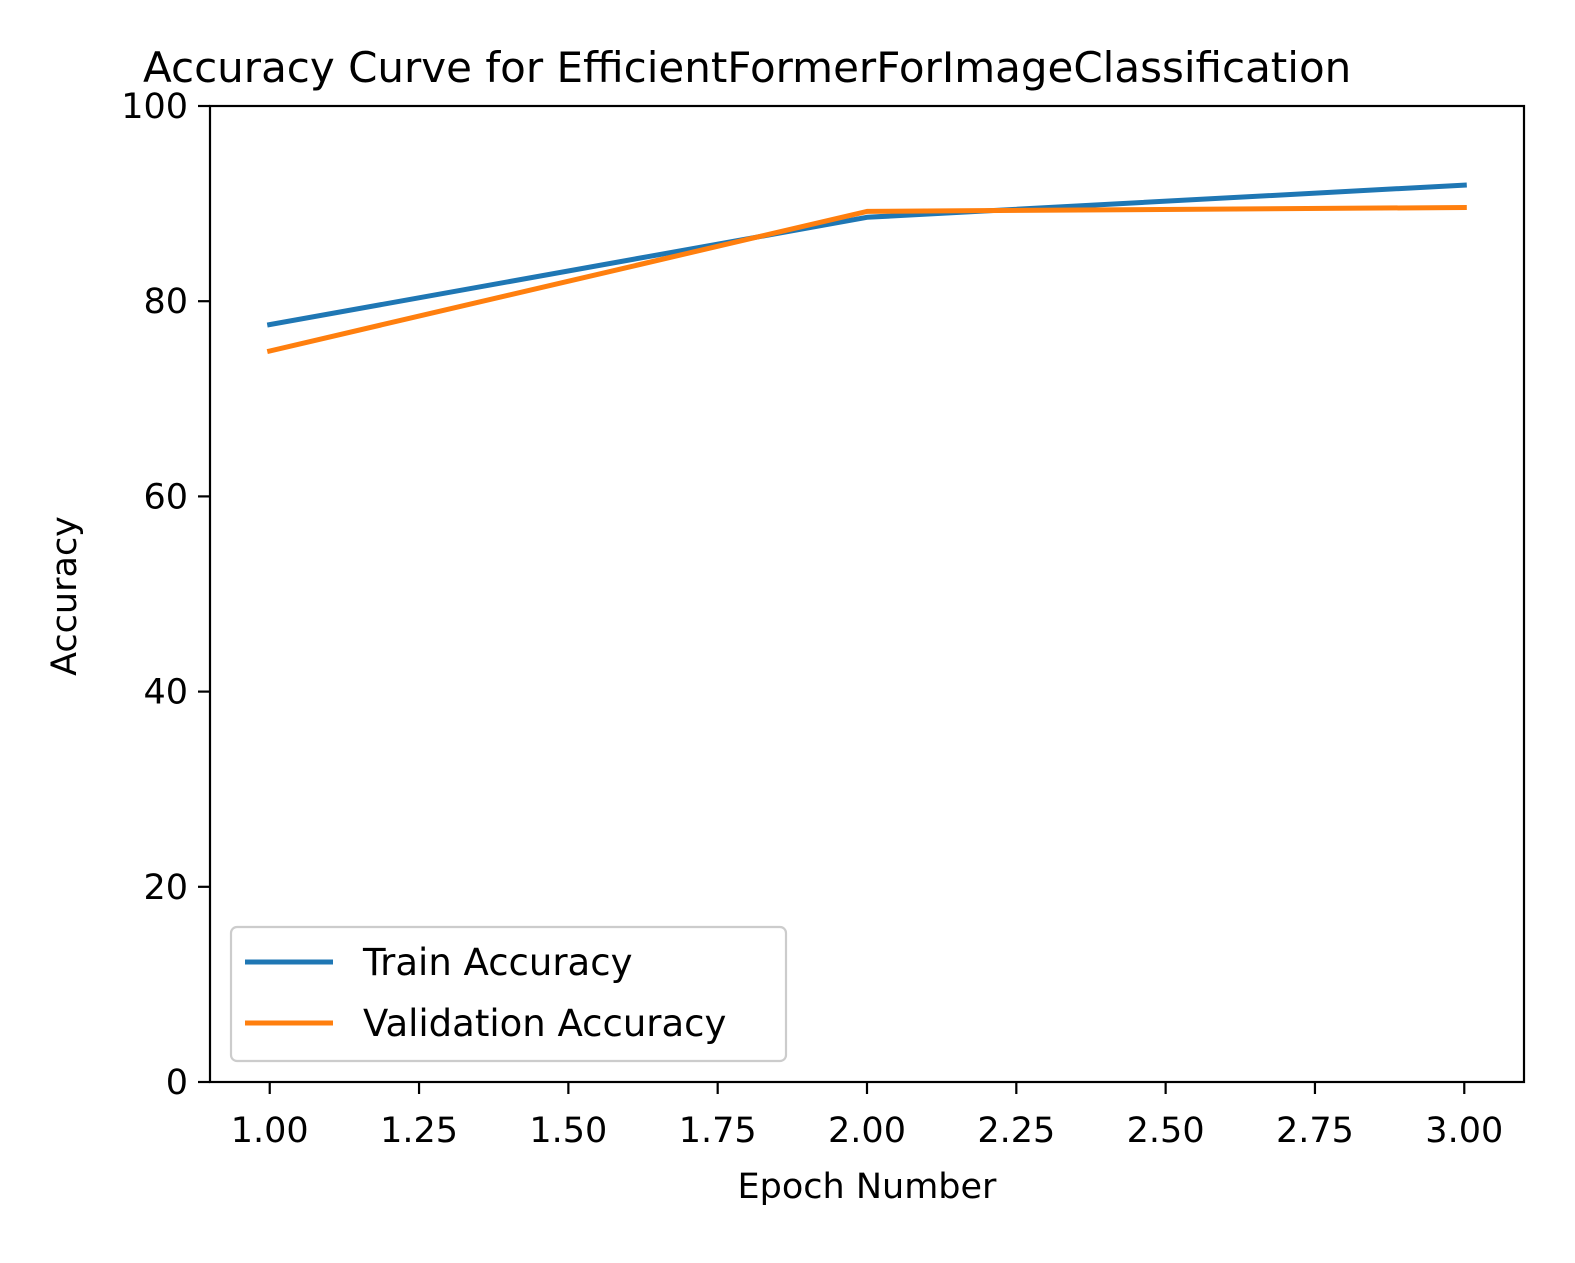 Image resolution: width=1575 pixels, height=1263 pixels. Describe the element at coordinates (419, 1131) in the screenshot. I see `x-tick-label: 1.25` at that location.